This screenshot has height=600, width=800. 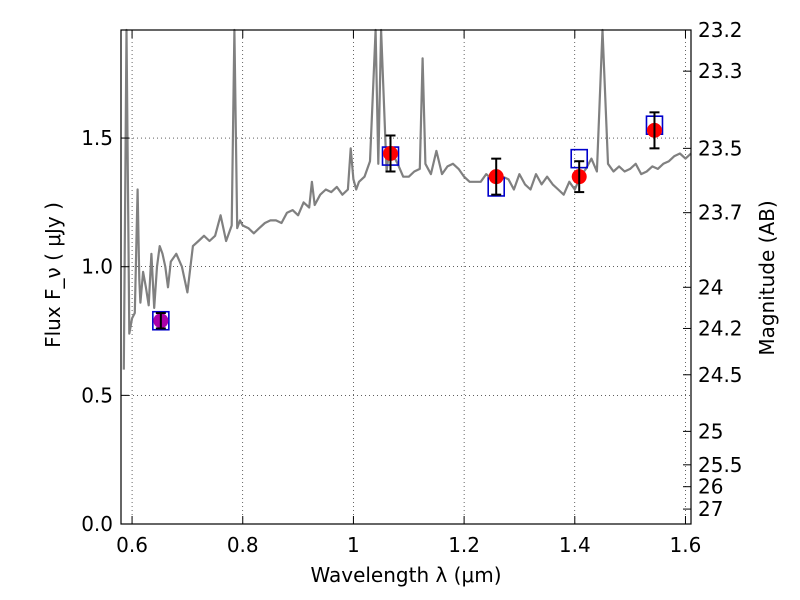 What do you see at coordinates (243, 545) in the screenshot?
I see `x-tick-label: 0.8` at bounding box center [243, 545].